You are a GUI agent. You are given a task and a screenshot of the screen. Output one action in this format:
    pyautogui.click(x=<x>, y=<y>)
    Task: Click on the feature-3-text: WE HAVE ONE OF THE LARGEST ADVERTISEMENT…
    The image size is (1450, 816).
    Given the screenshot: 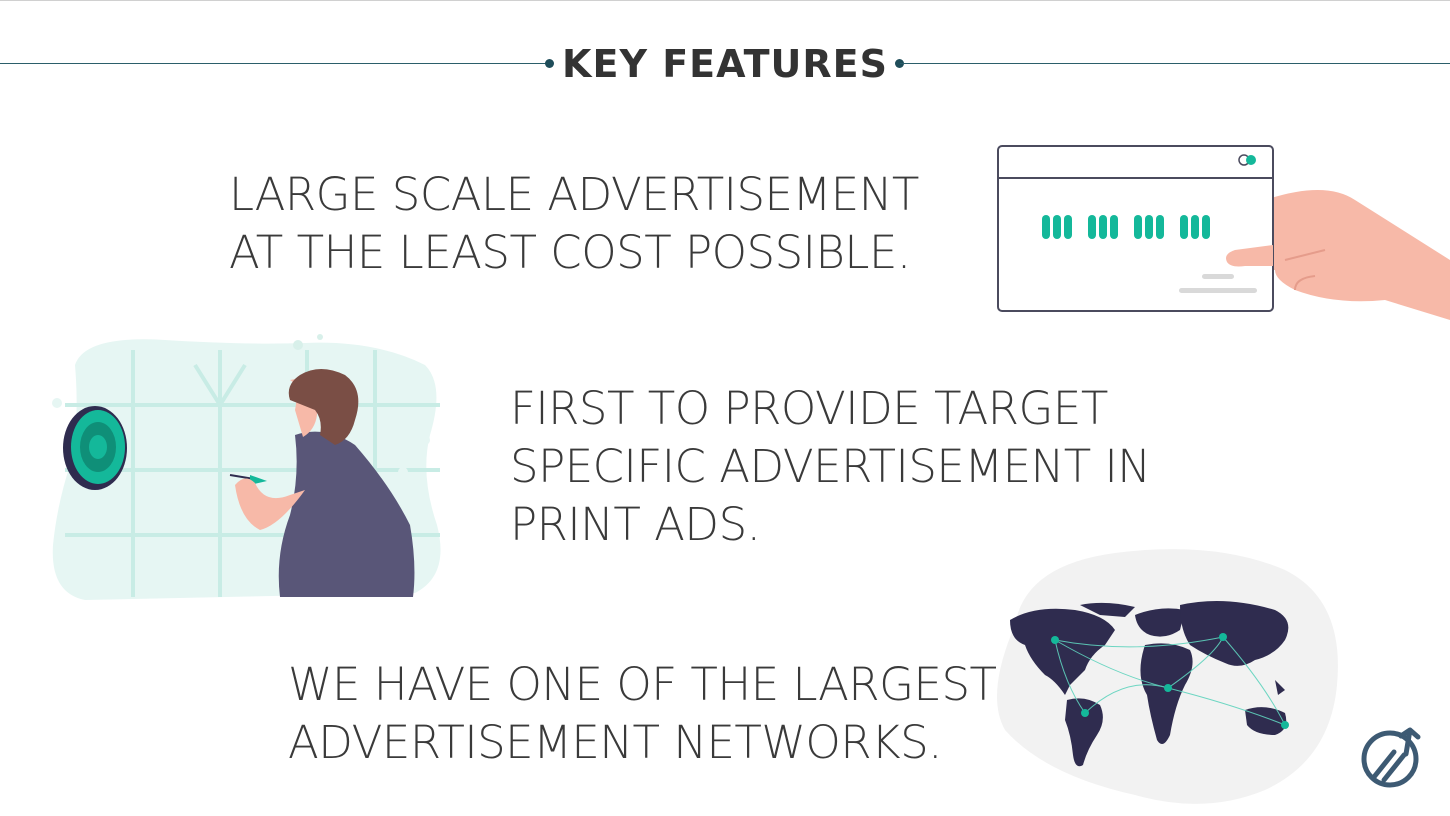 What is the action you would take?
    pyautogui.click(x=642, y=714)
    